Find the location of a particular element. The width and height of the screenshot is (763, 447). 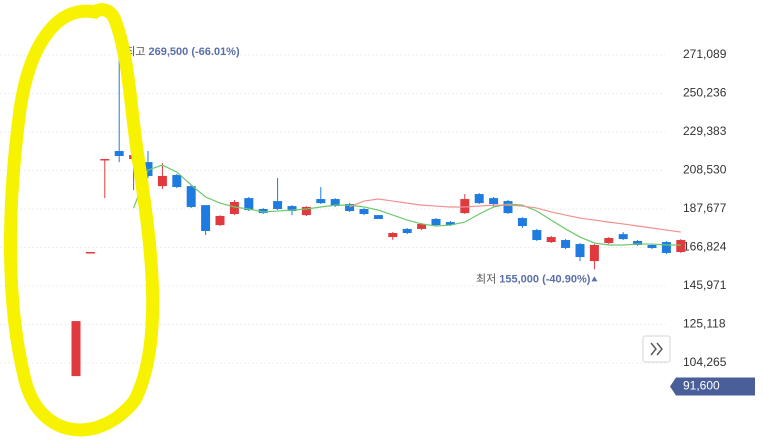

current-price-badge is located at coordinates (712, 386).